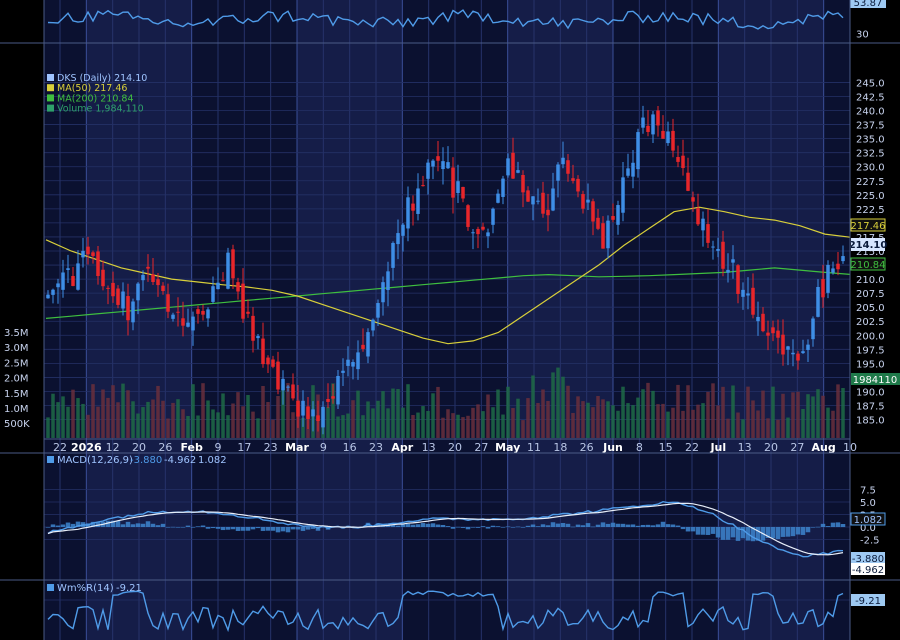  Describe the element at coordinates (481, 447) in the screenshot. I see `time-tick-label: 27` at that location.